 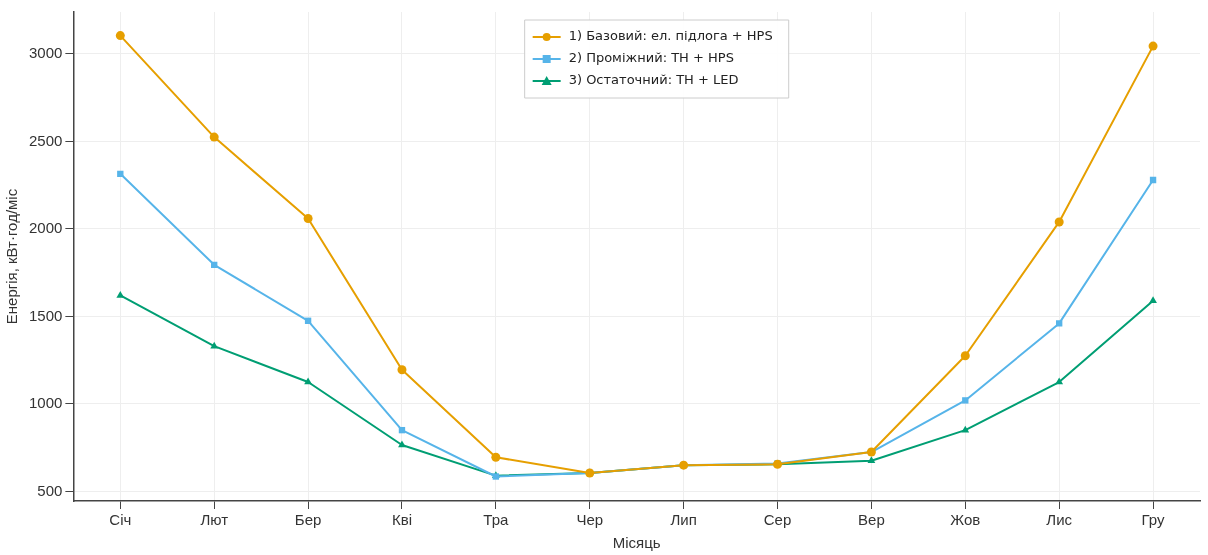 What do you see at coordinates (12, 256) in the screenshot?
I see `y-axis-title: Енергія, кВт·год/міс` at bounding box center [12, 256].